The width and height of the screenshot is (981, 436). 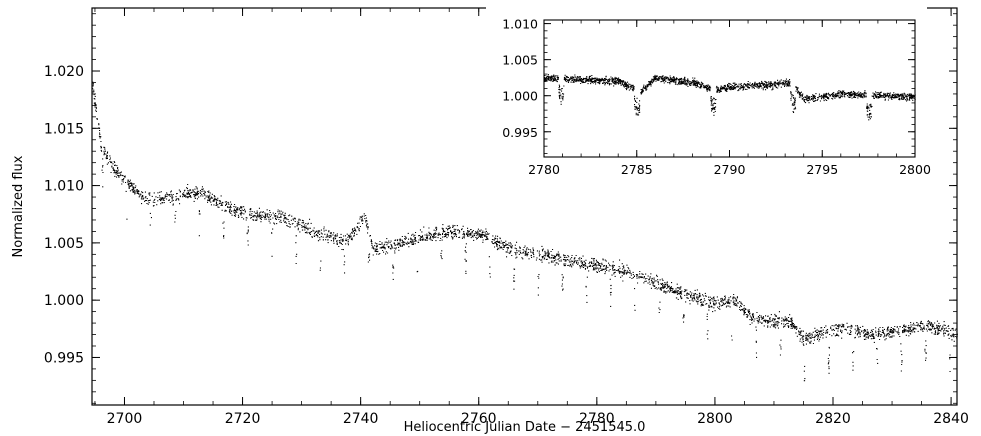 I want to click on x-tick-label: 2760, so click(x=479, y=419).